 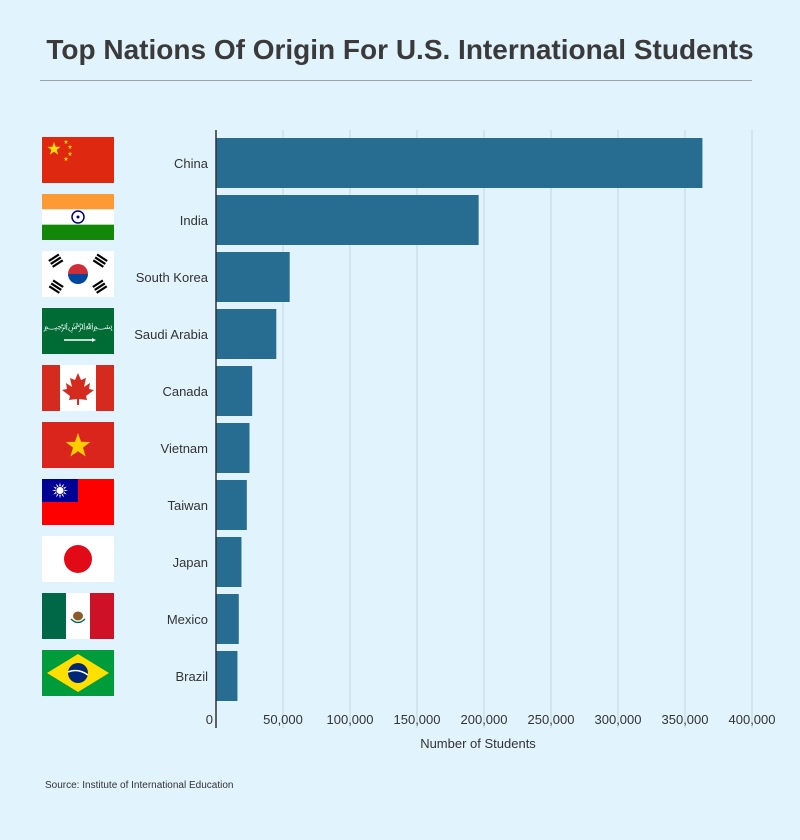 I want to click on x-tick-label: 400,000, so click(x=752, y=719).